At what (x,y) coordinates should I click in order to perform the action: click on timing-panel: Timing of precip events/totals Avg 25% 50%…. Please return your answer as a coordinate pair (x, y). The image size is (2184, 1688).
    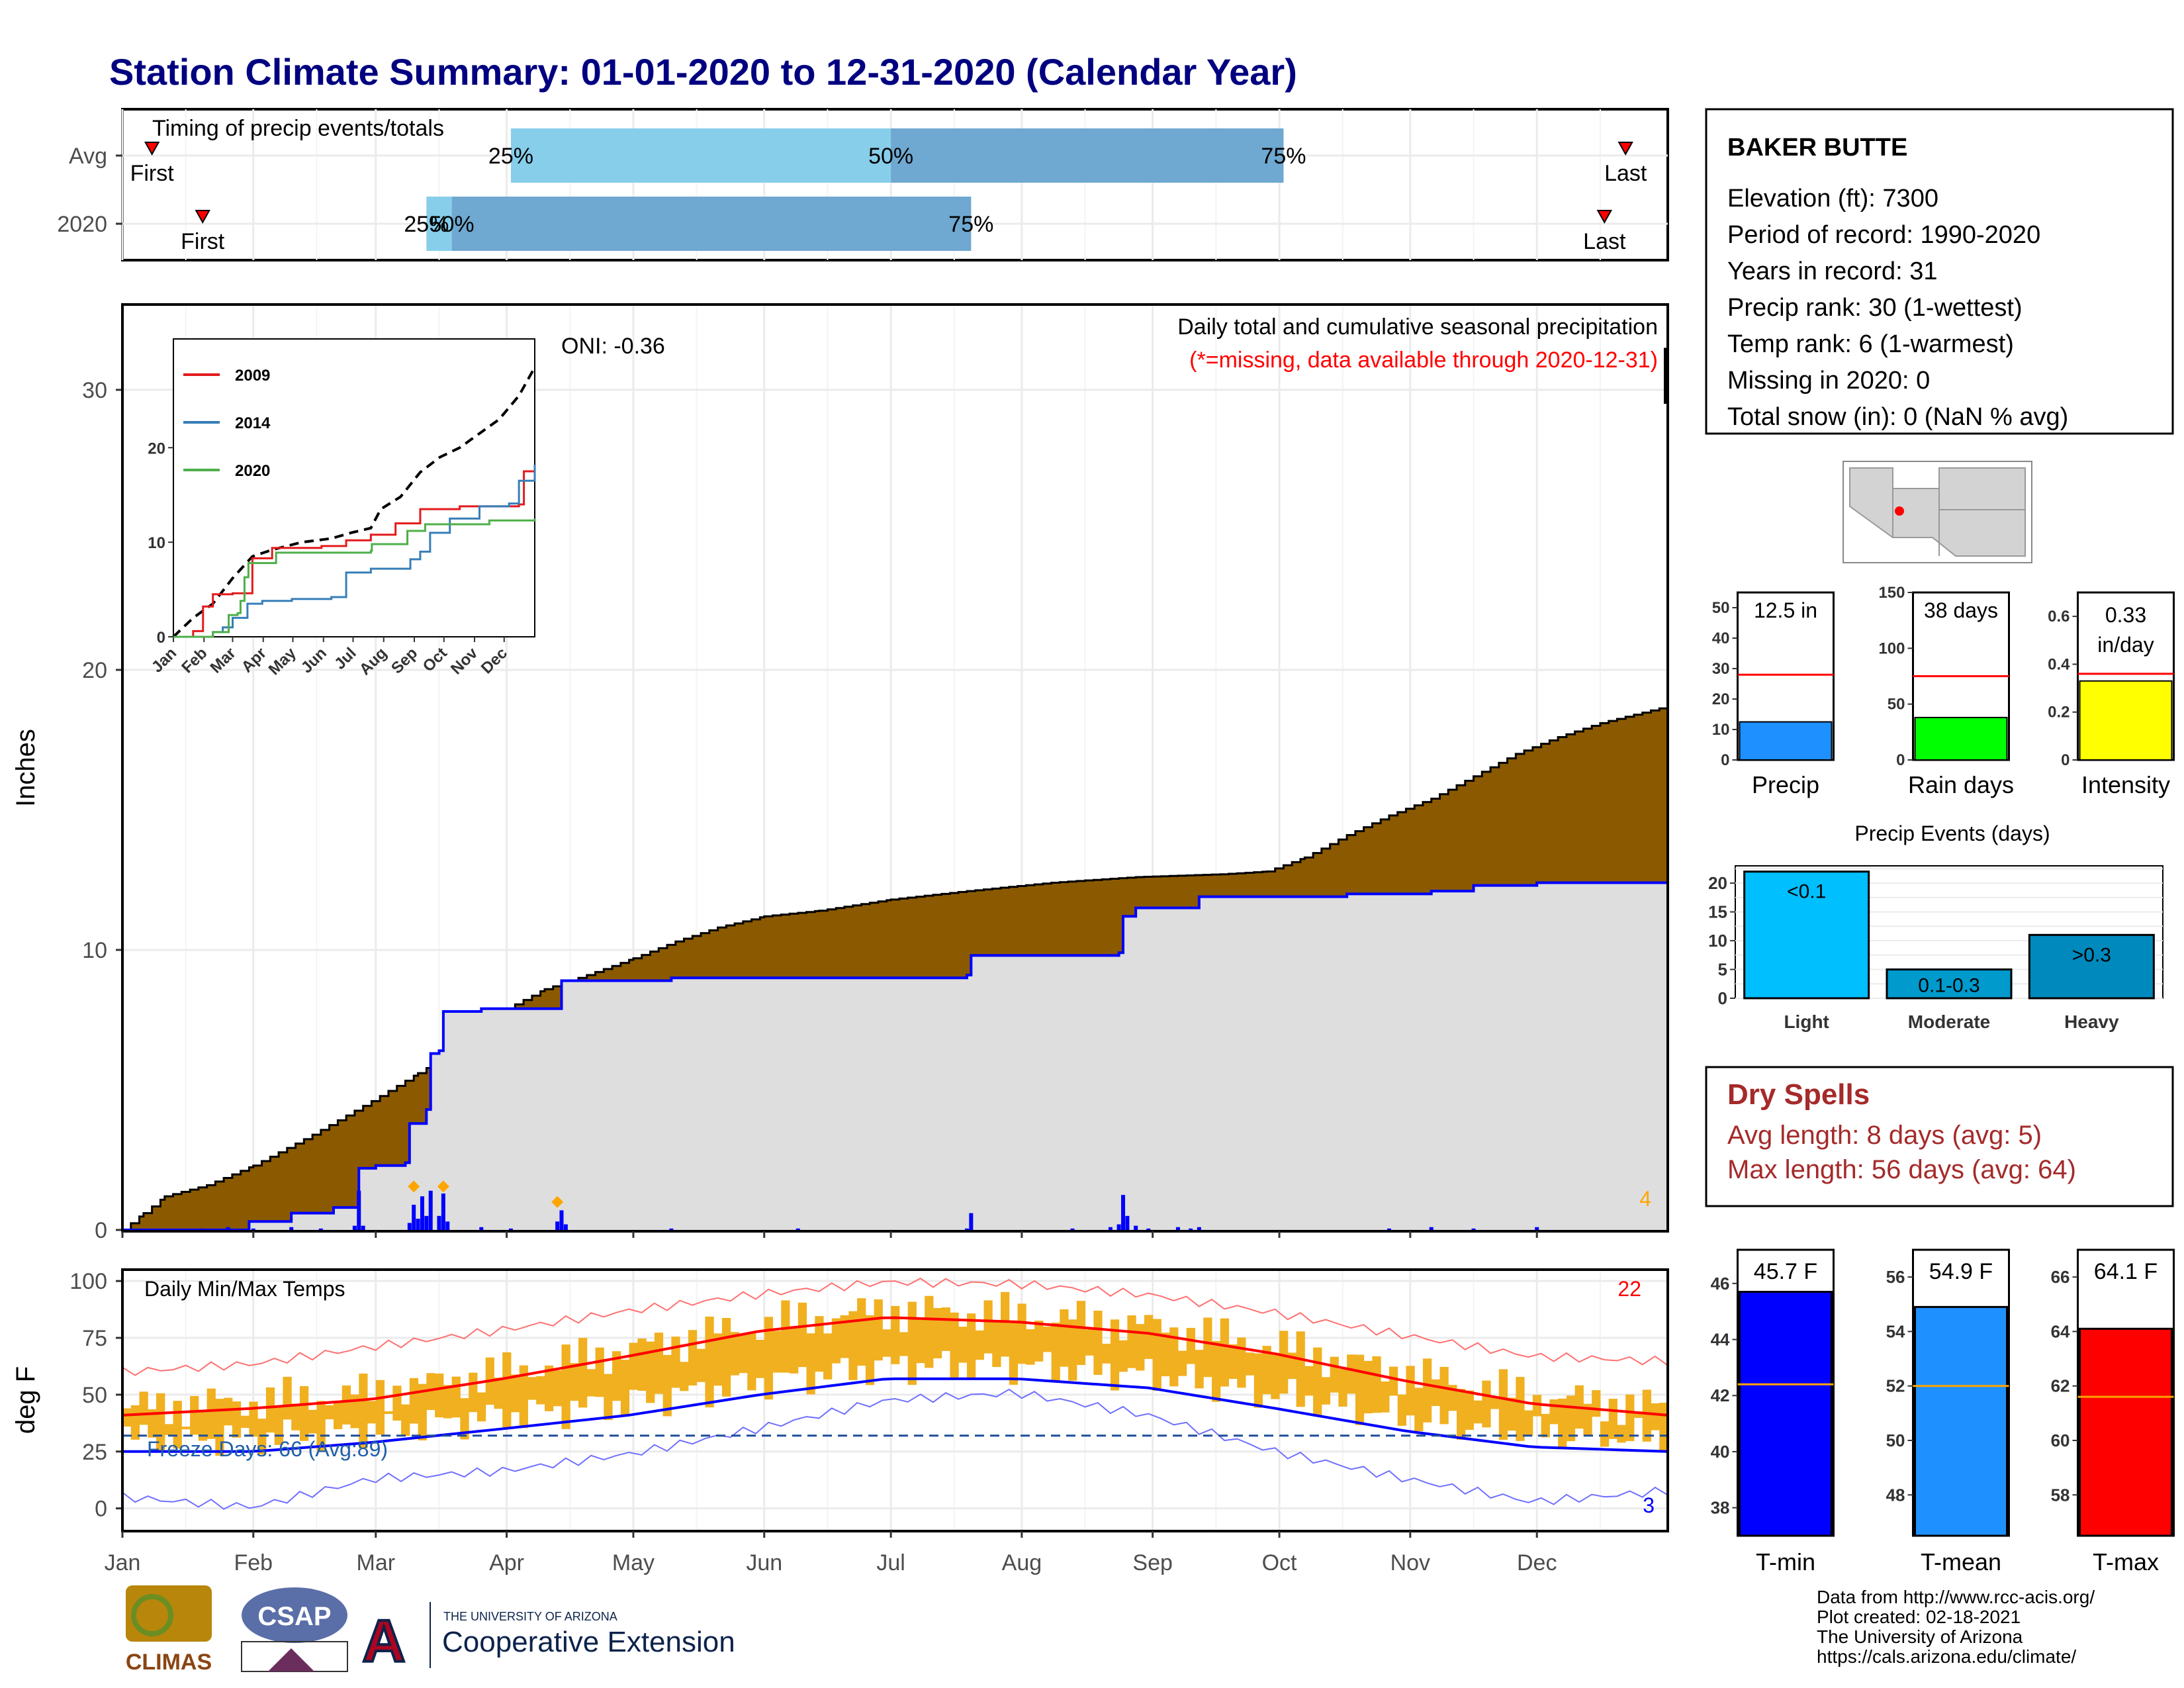
    Looking at the image, I should click on (863, 184).